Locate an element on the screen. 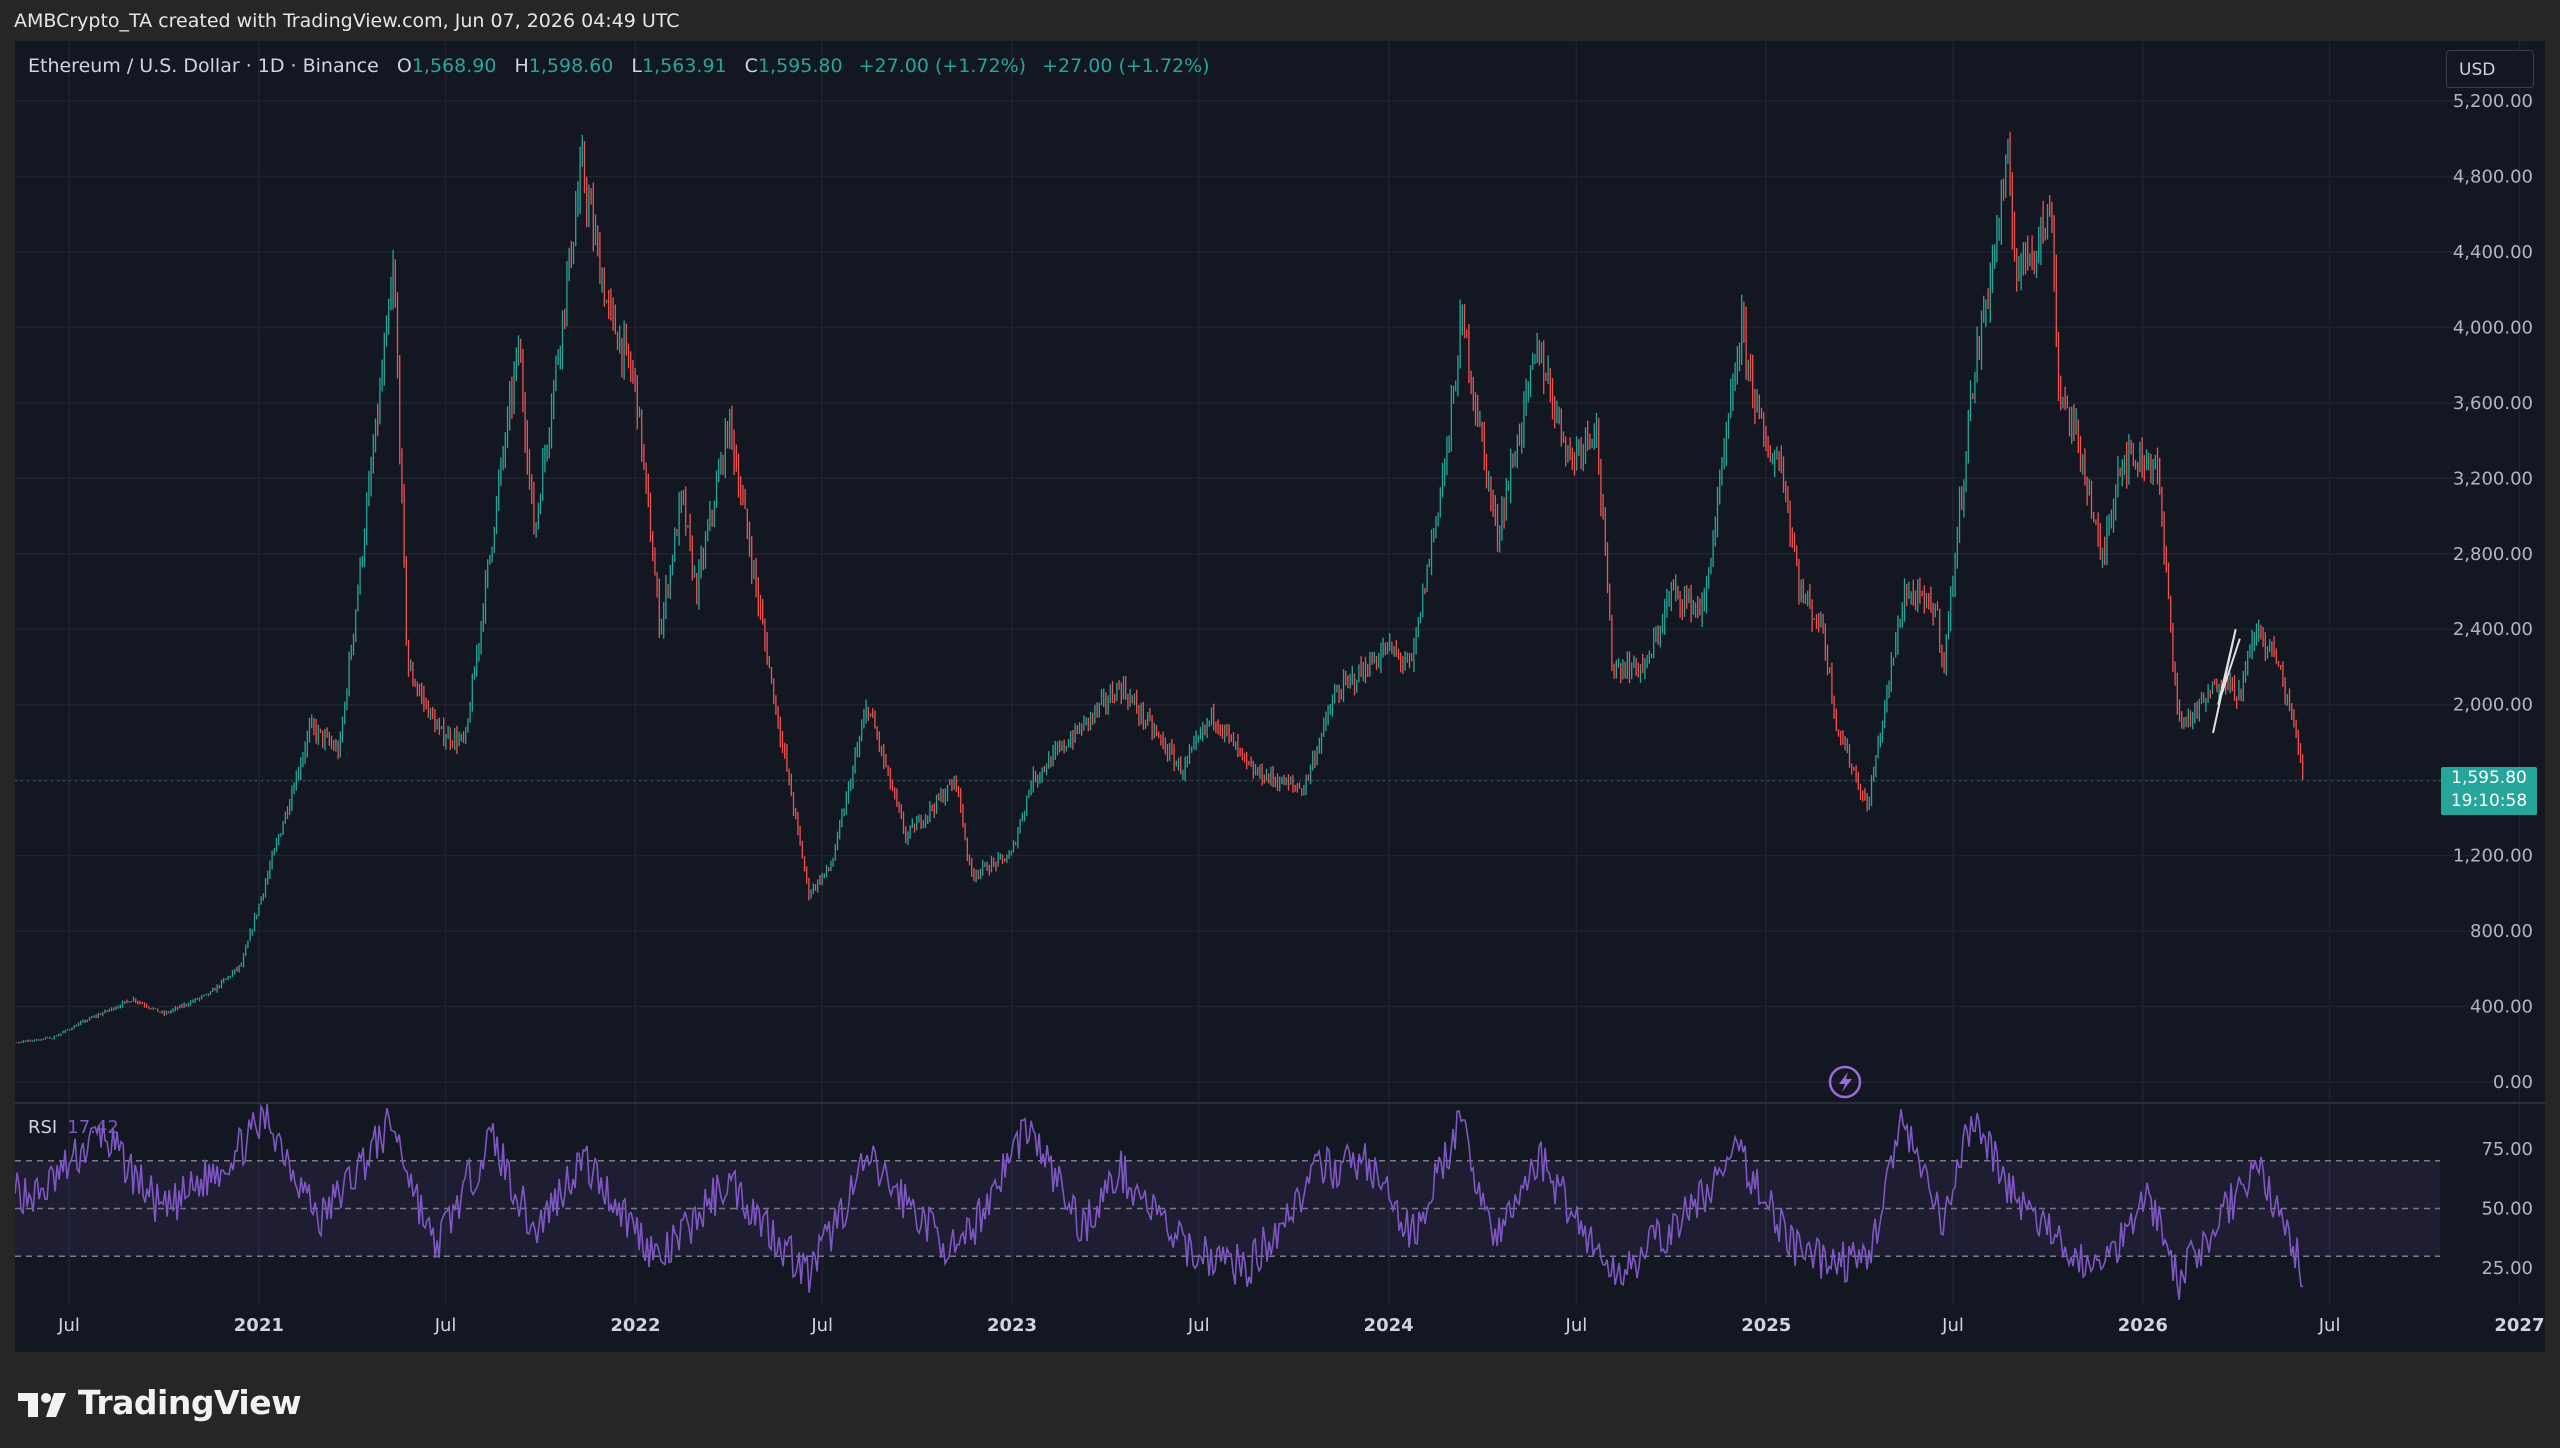 The image size is (2560, 1448). time-axis-label: 2024 is located at coordinates (1389, 1325).